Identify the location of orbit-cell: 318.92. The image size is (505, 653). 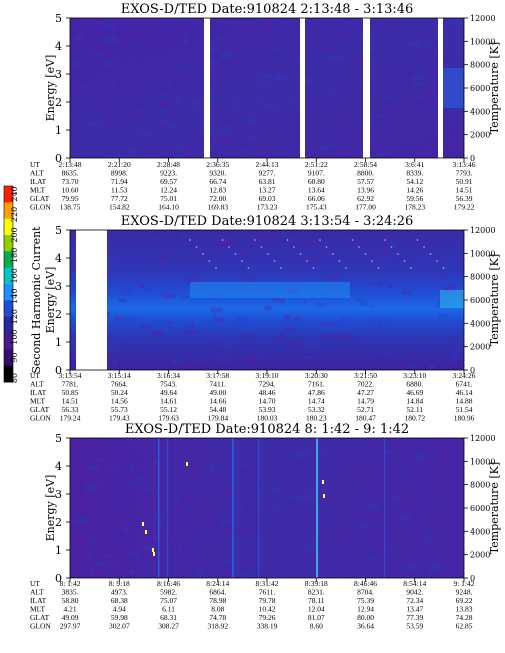
(217, 626).